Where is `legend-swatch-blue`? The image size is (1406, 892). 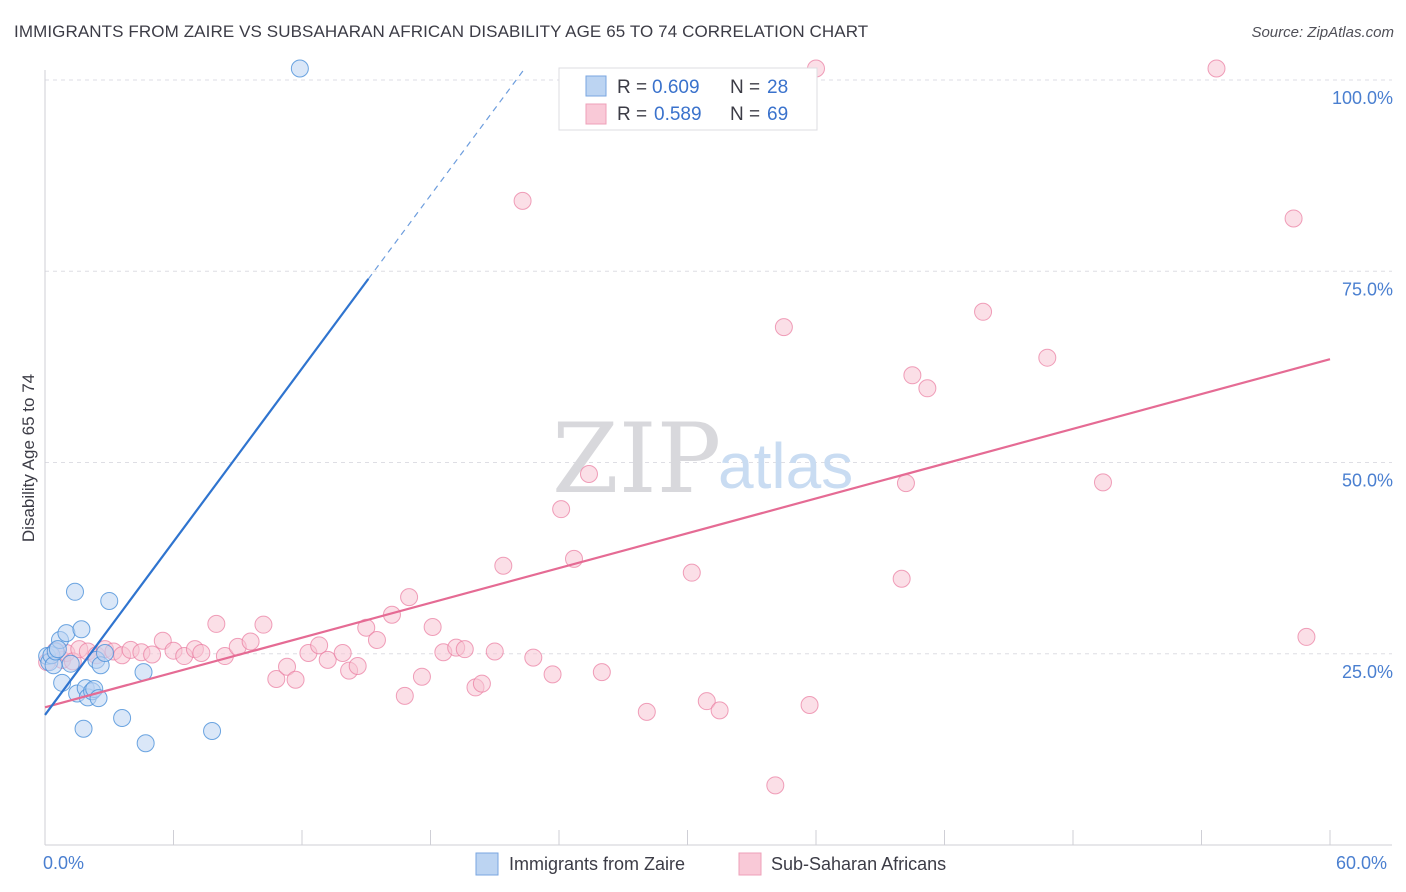 legend-swatch-blue is located at coordinates (596, 86).